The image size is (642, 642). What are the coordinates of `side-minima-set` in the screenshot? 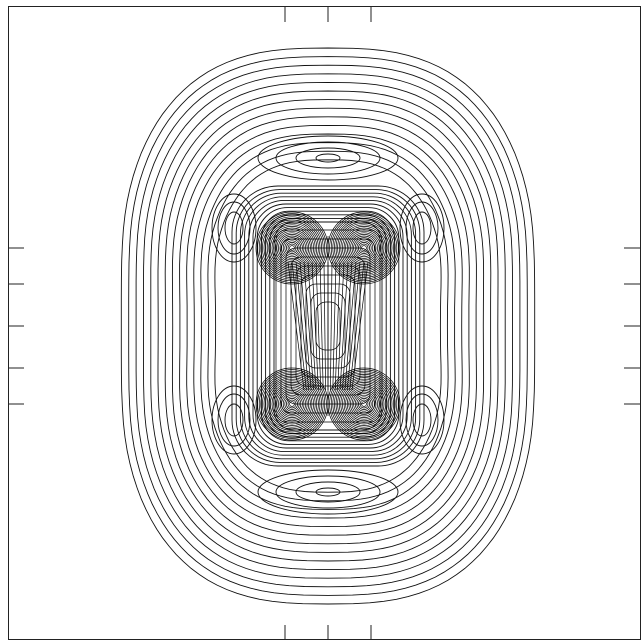 It's located at (328, 324).